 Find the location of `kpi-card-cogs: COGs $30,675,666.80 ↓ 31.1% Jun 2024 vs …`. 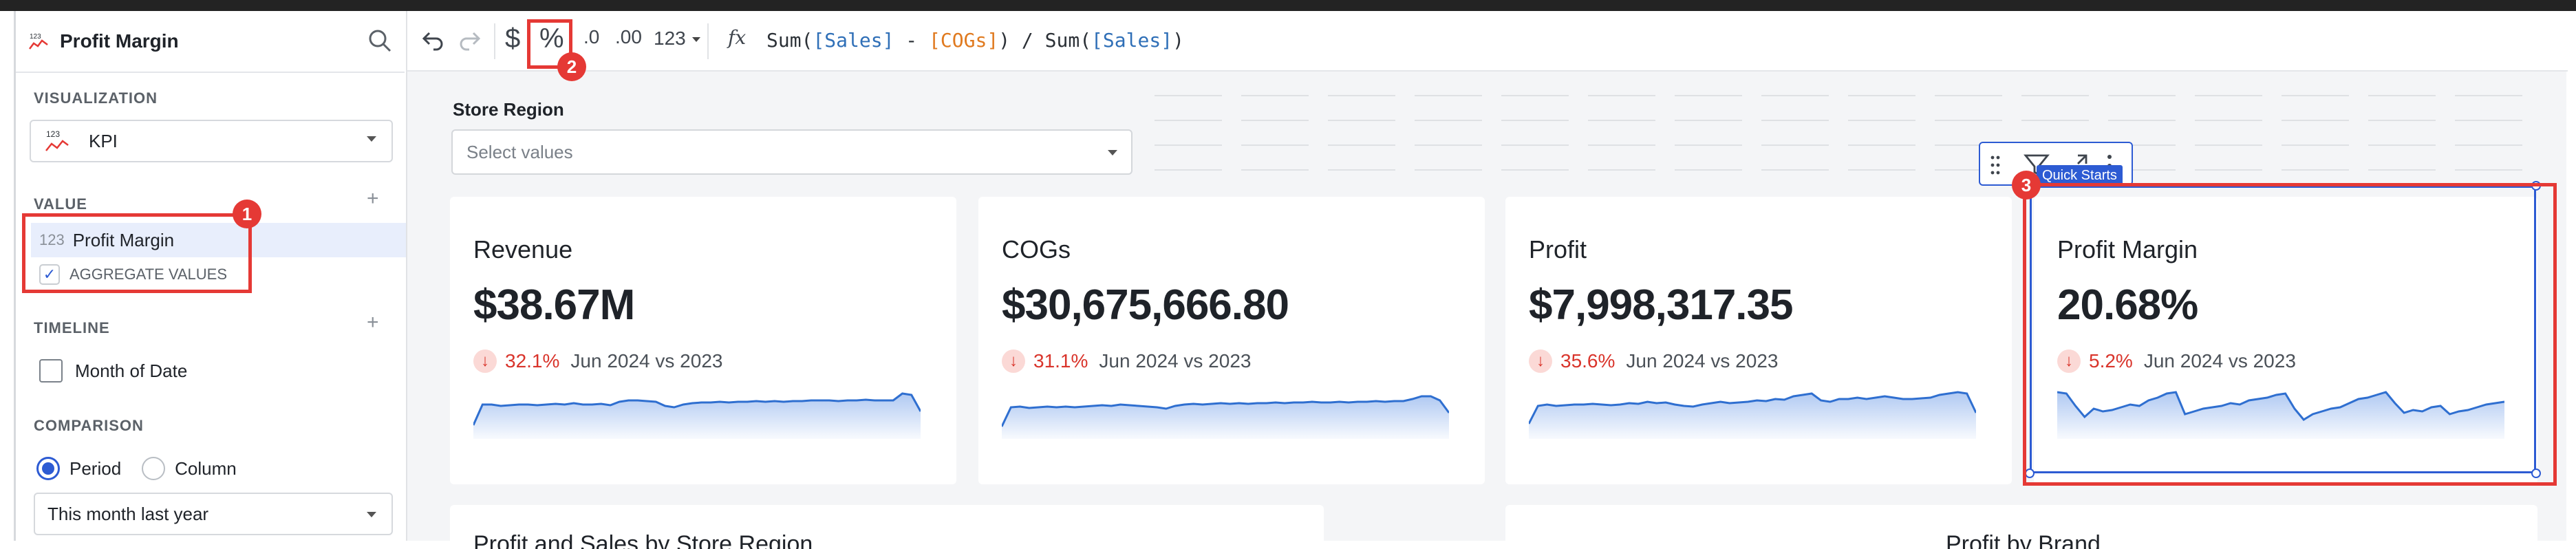

kpi-card-cogs: COGs $30,675,666.80 ↓ 31.1% Jun 2024 vs … is located at coordinates (1231, 341).